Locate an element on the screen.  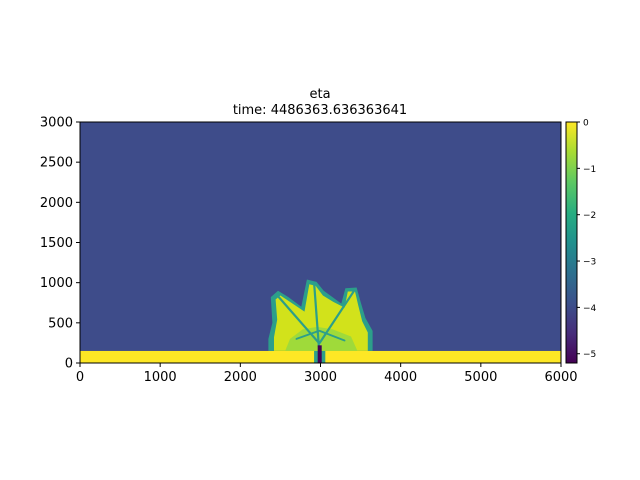
source-column is located at coordinates (319, 354).